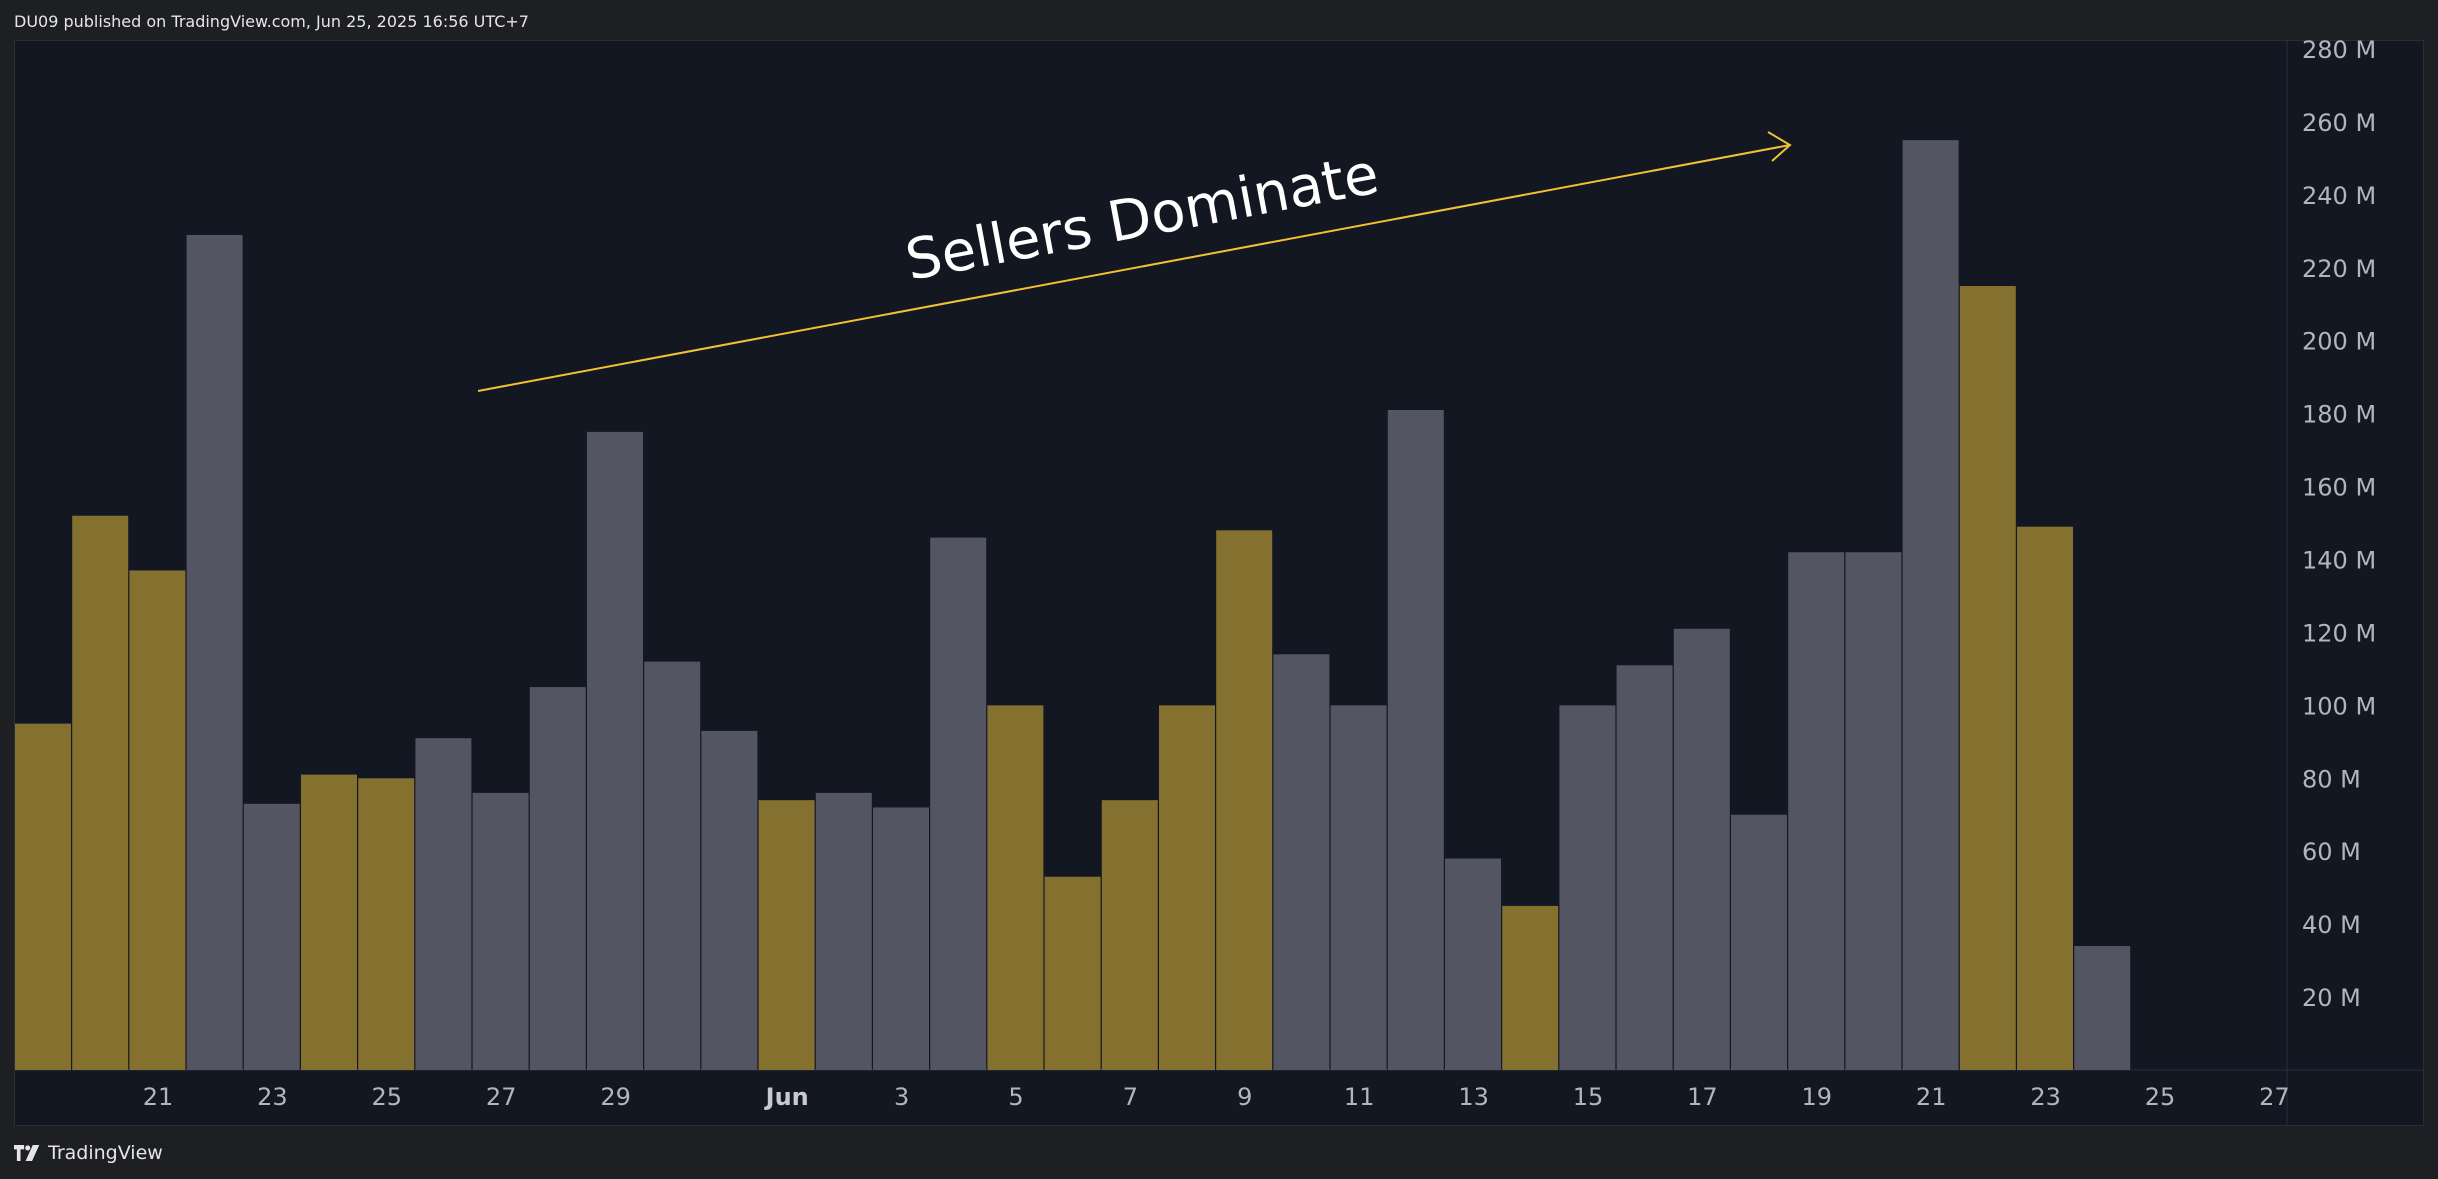 The height and width of the screenshot is (1179, 2438). What do you see at coordinates (1473, 1097) in the screenshot?
I see `x-tick-label: 13` at bounding box center [1473, 1097].